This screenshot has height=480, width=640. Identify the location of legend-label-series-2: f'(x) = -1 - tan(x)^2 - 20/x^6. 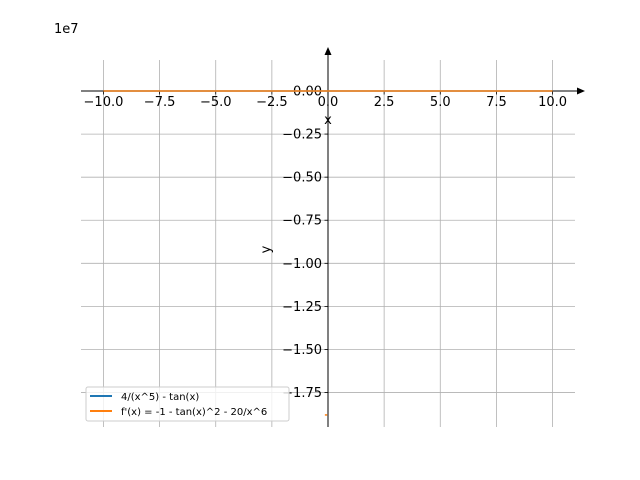
(194, 412).